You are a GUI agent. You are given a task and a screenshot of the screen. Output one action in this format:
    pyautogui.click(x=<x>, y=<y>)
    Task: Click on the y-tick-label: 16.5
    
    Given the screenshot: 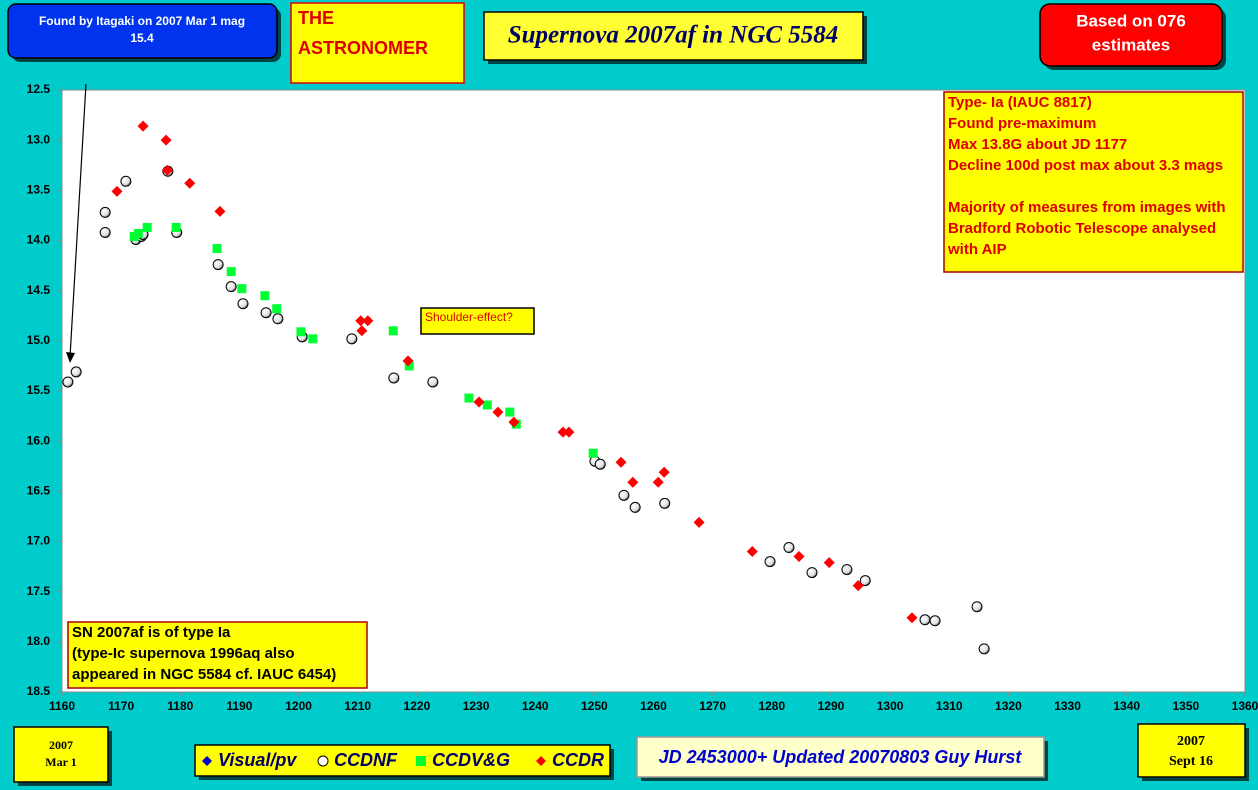 What is the action you would take?
    pyautogui.click(x=39, y=491)
    